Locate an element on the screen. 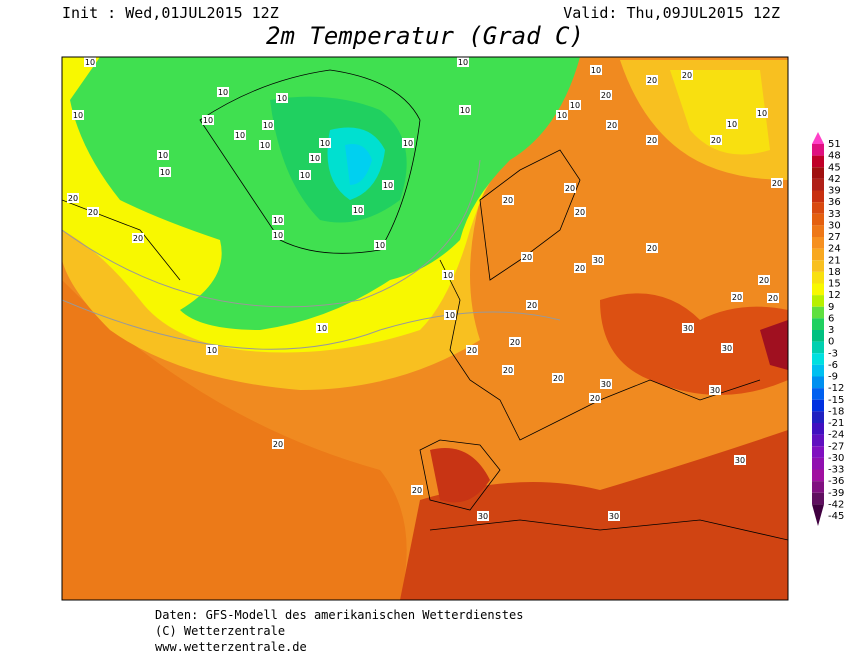  colorbar-label: 12 is located at coordinates (834, 295).